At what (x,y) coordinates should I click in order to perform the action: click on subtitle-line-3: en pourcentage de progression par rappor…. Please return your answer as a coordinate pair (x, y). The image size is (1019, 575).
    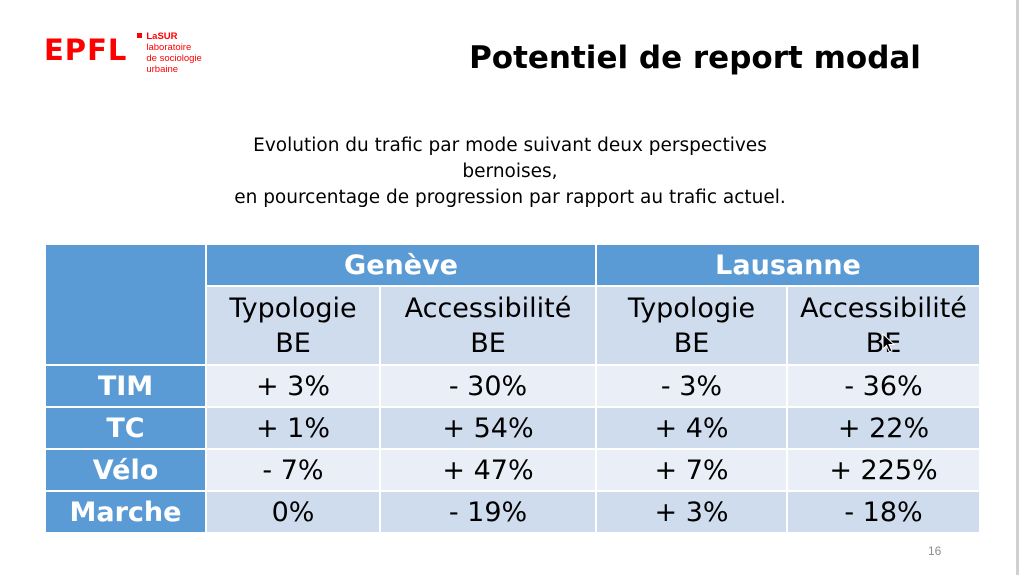
    Looking at the image, I should click on (510, 197).